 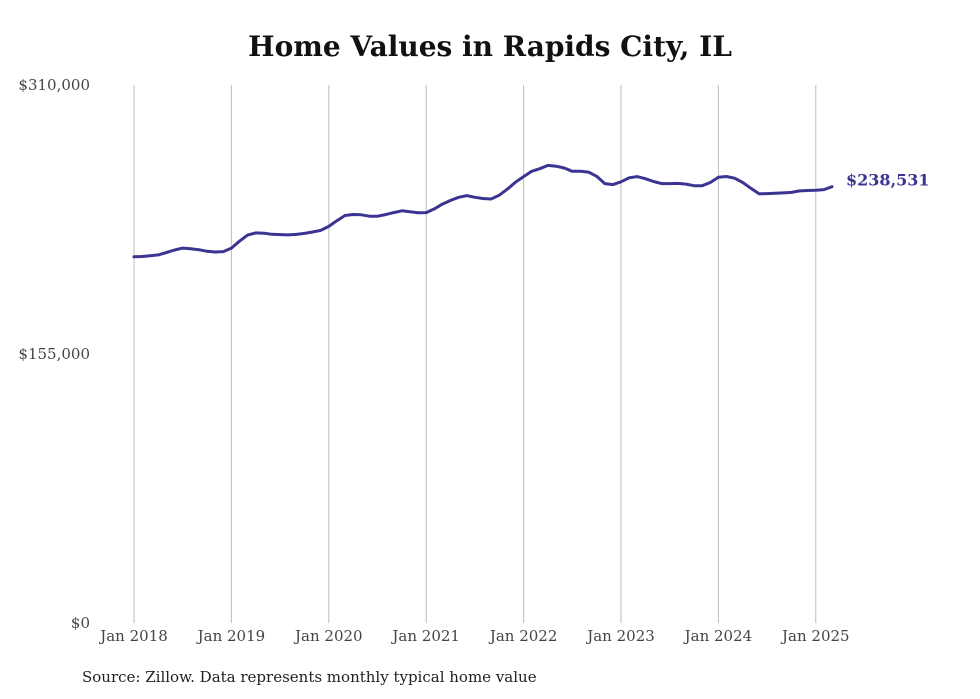 What do you see at coordinates (328, 636) in the screenshot?
I see `x-tick-label: Jan 2020` at bounding box center [328, 636].